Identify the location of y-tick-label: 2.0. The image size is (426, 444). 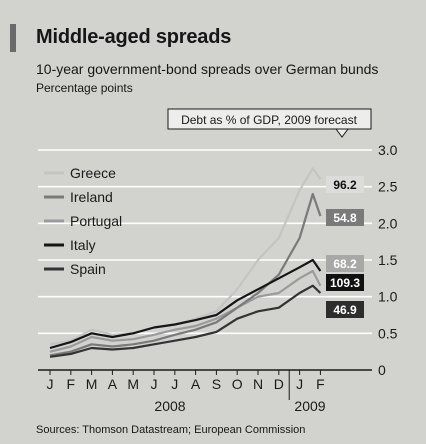
(388, 223).